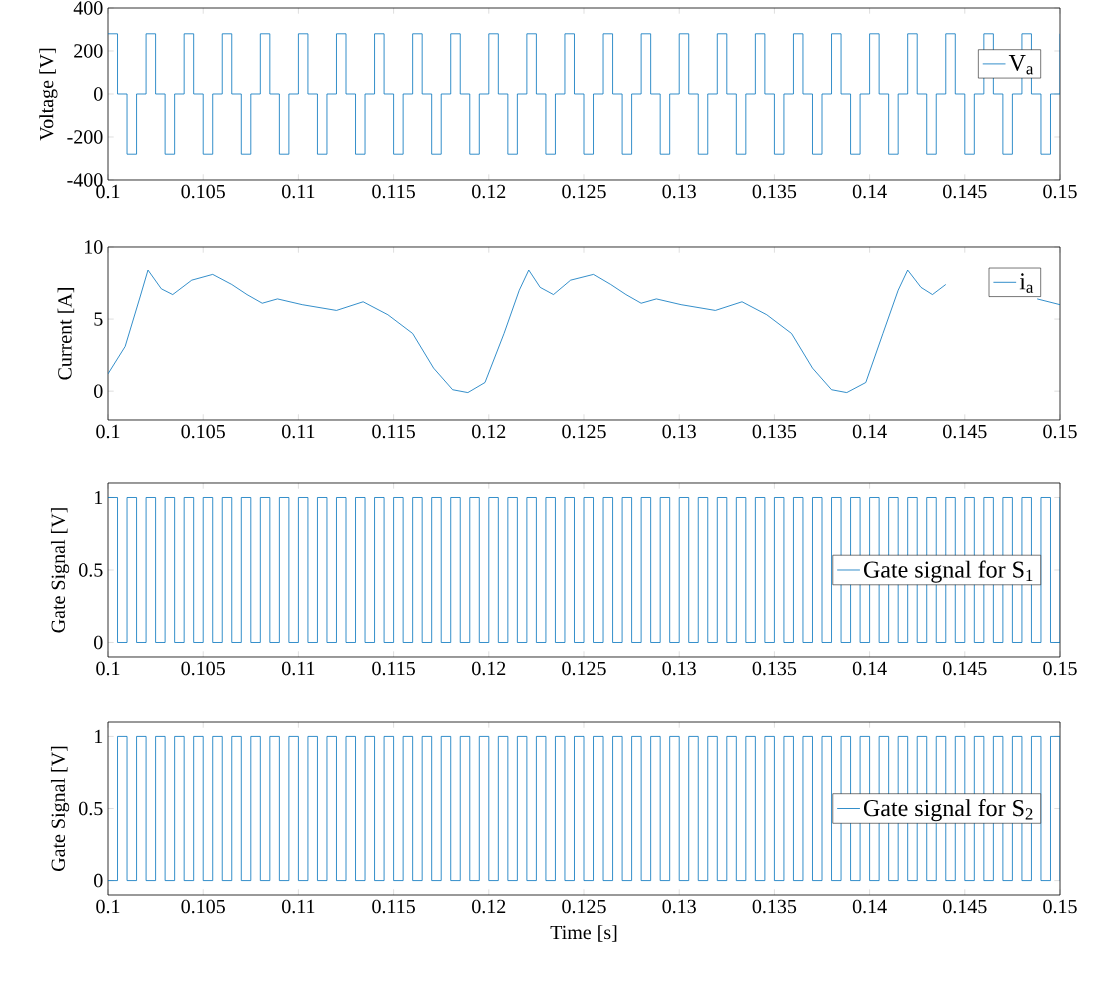 Image resolution: width=1099 pixels, height=986 pixels. Describe the element at coordinates (948, 810) in the screenshot. I see `legend-label: Gate signal for S$_{2}$` at that location.